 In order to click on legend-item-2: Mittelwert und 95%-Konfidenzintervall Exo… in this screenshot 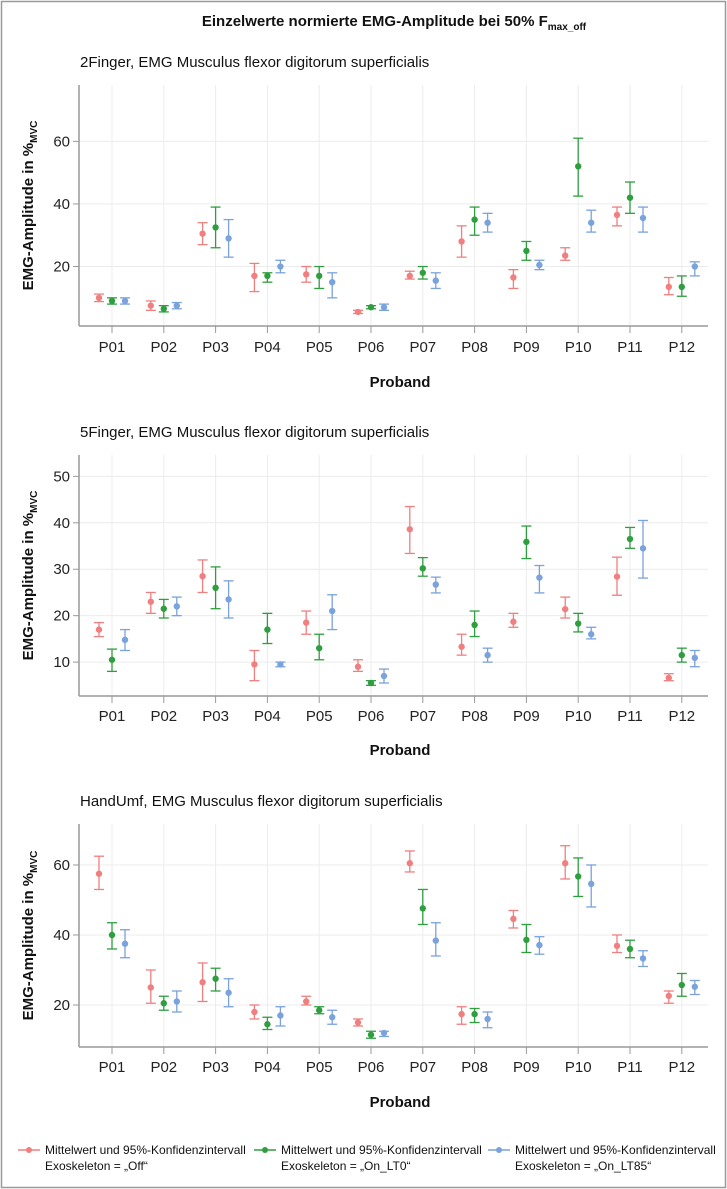, I will do `click(368, 1158)`.